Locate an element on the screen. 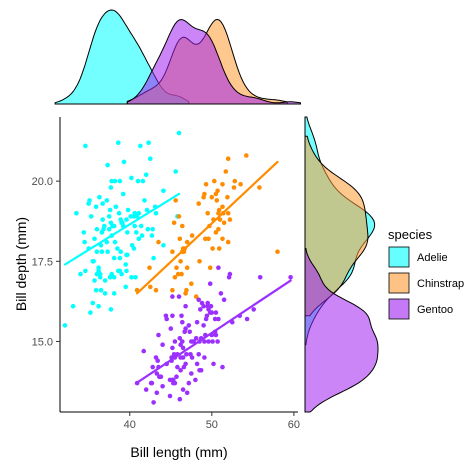 This screenshot has width=474, height=474. gentoo-top-density is located at coordinates (213, 61).